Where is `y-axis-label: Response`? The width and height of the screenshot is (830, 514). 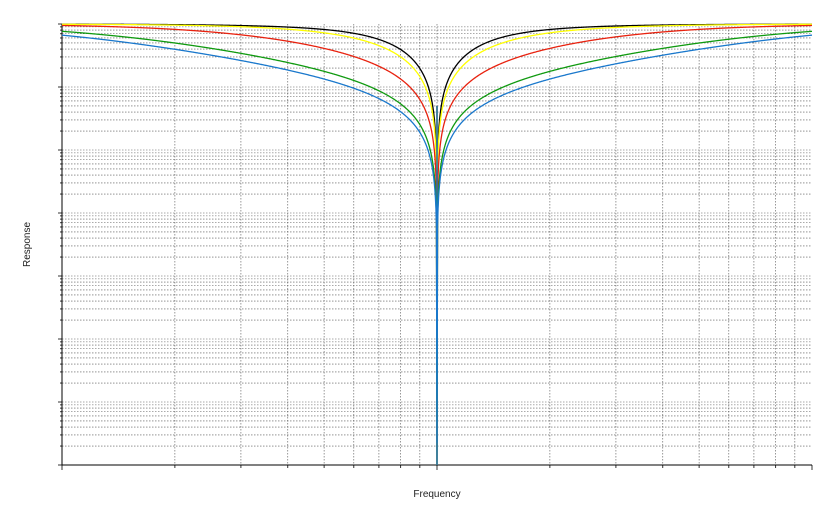
y-axis-label: Response is located at coordinates (27, 244).